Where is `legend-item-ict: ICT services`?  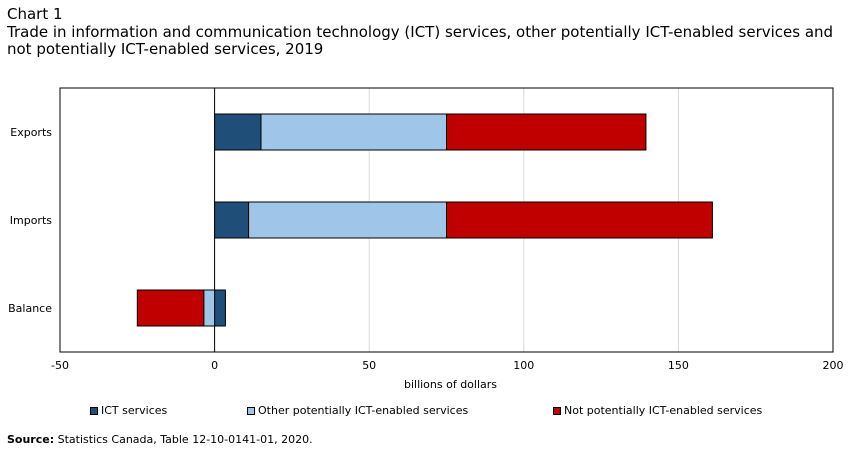
legend-item-ict: ICT services is located at coordinates (128, 410).